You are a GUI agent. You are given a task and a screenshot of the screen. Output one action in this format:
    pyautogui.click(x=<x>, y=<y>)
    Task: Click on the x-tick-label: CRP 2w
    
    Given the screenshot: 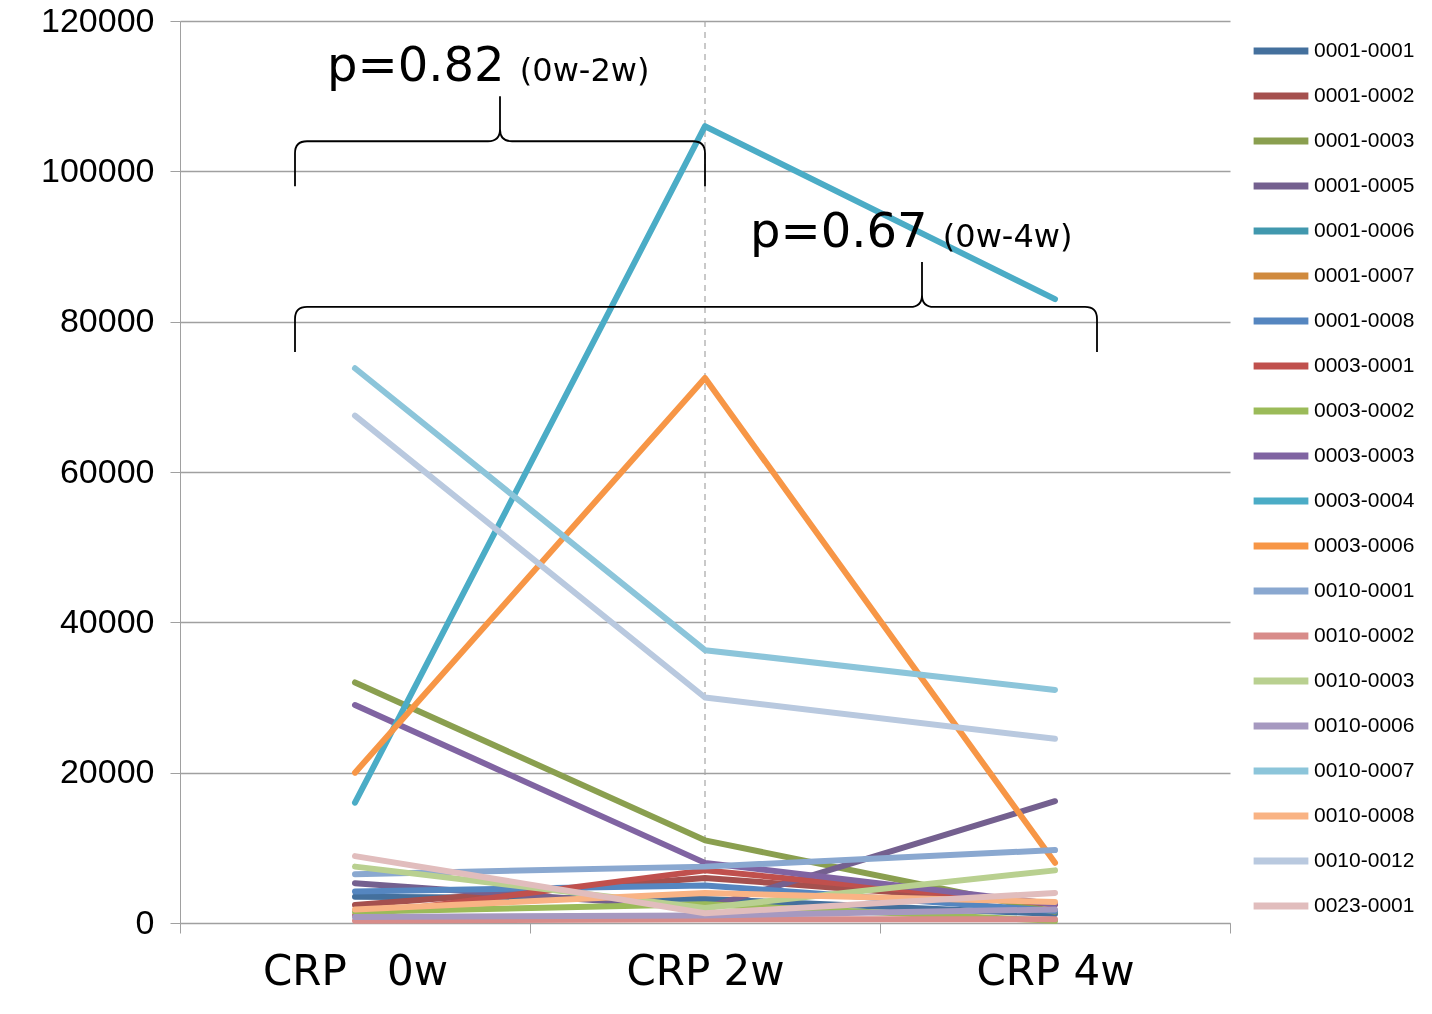 What is the action you would take?
    pyautogui.click(x=705, y=970)
    